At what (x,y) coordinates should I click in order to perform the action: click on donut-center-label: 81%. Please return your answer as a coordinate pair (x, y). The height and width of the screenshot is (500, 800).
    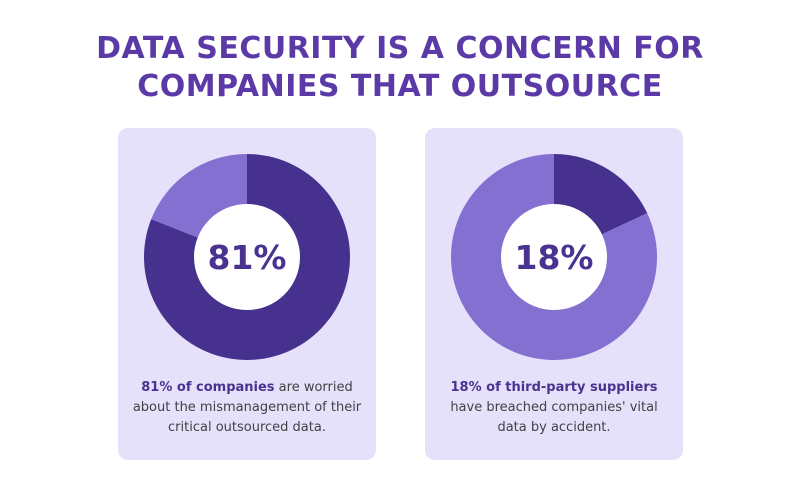
    Looking at the image, I should click on (247, 257).